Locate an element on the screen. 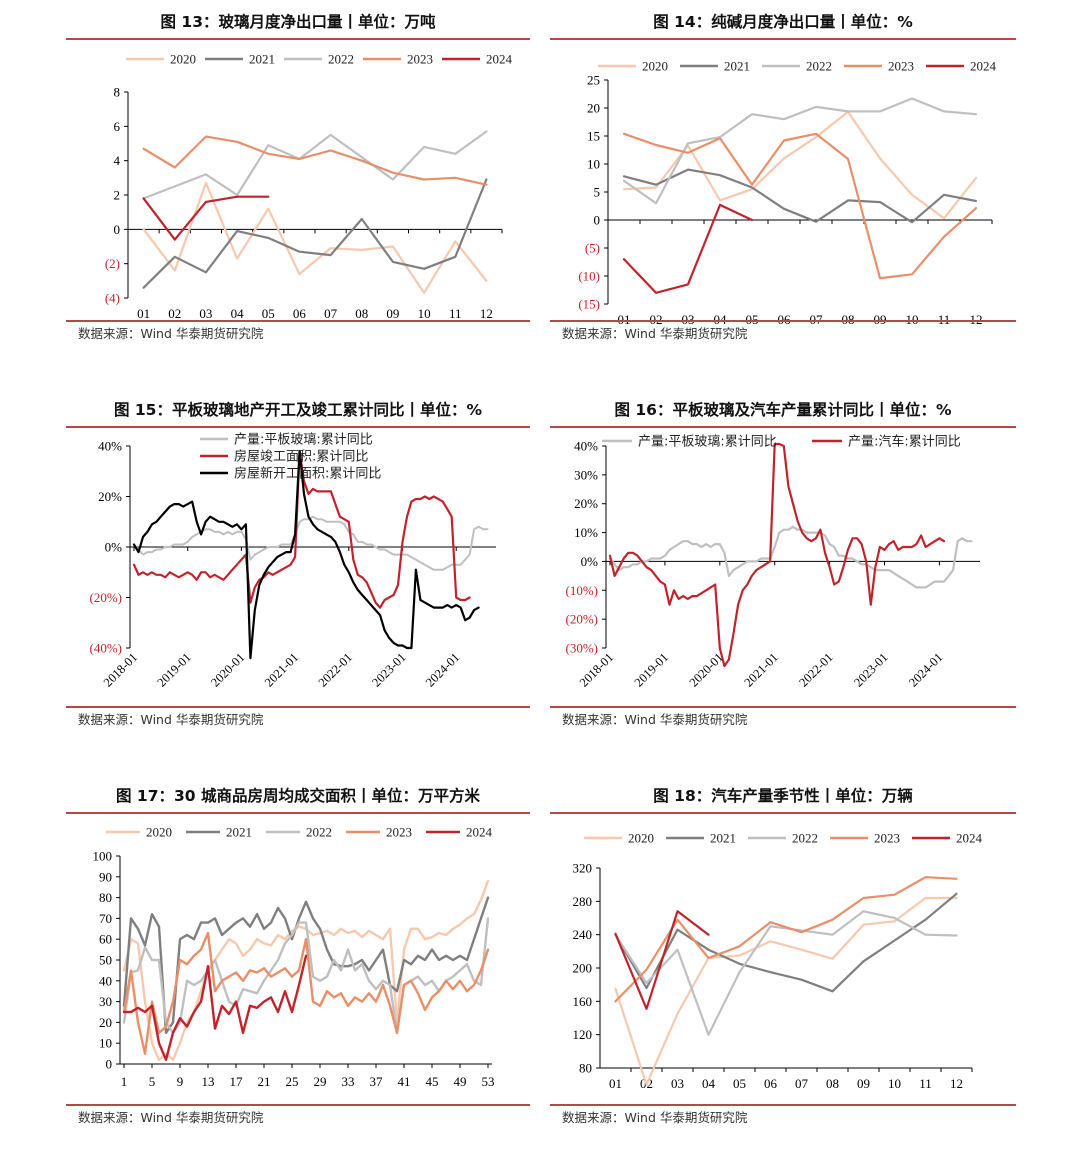  legend-label: 2023 is located at coordinates (901, 66).